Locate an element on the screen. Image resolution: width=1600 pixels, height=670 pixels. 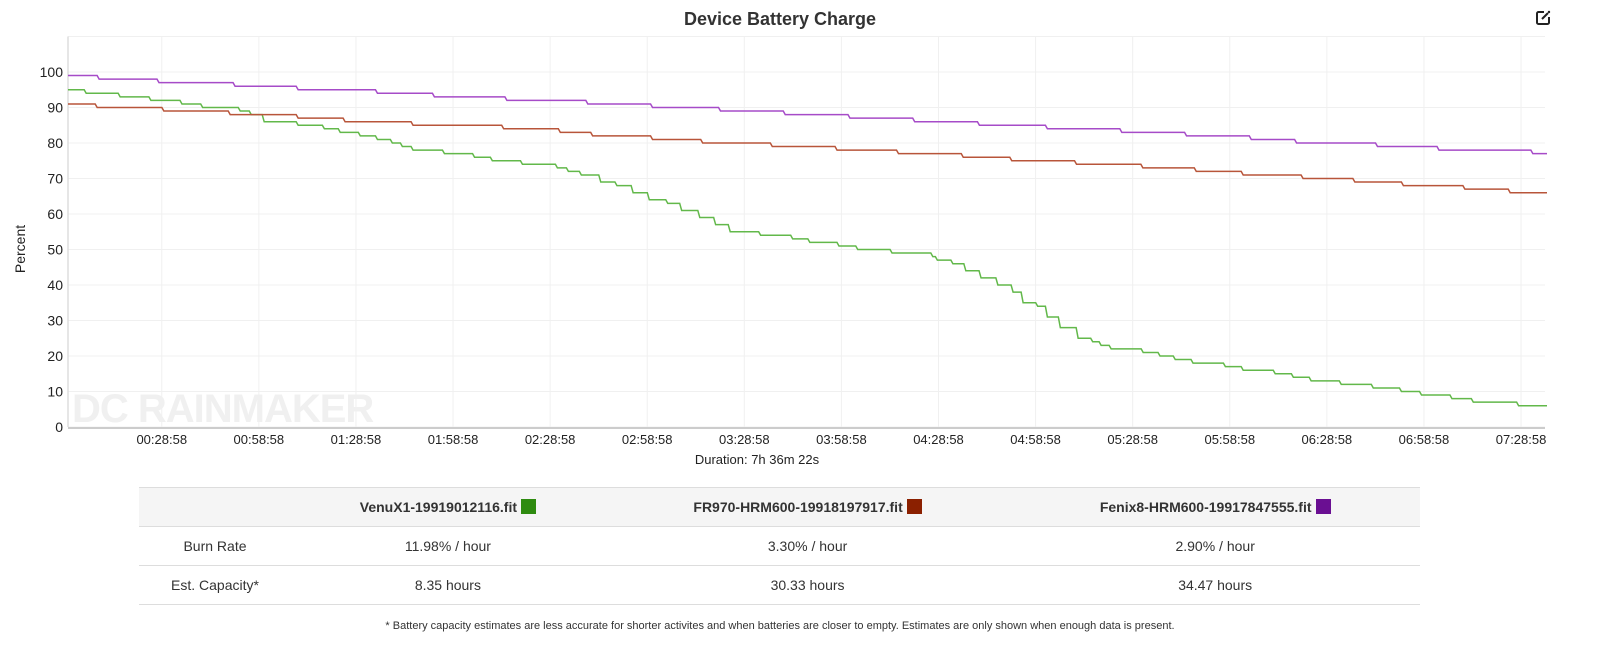
cell: 34.47 hours is located at coordinates (1215, 585).